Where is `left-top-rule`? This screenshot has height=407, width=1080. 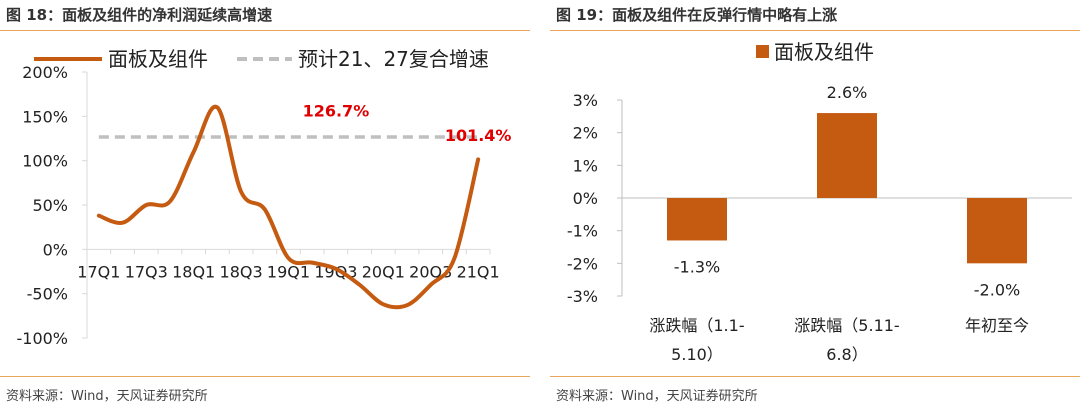 left-top-rule is located at coordinates (265, 30).